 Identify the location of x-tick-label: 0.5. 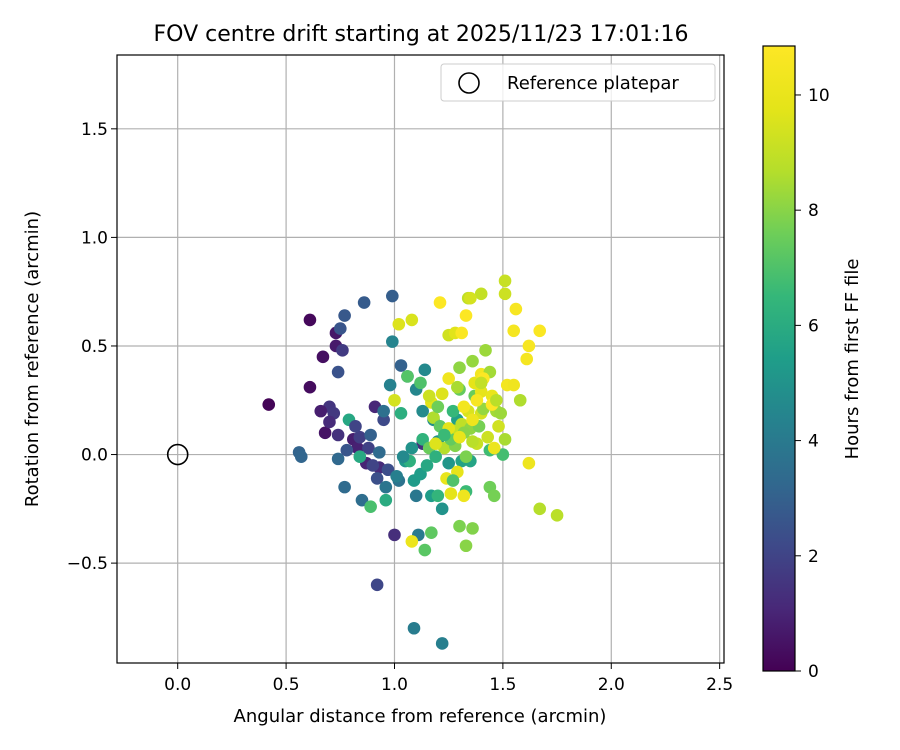
(286, 685).